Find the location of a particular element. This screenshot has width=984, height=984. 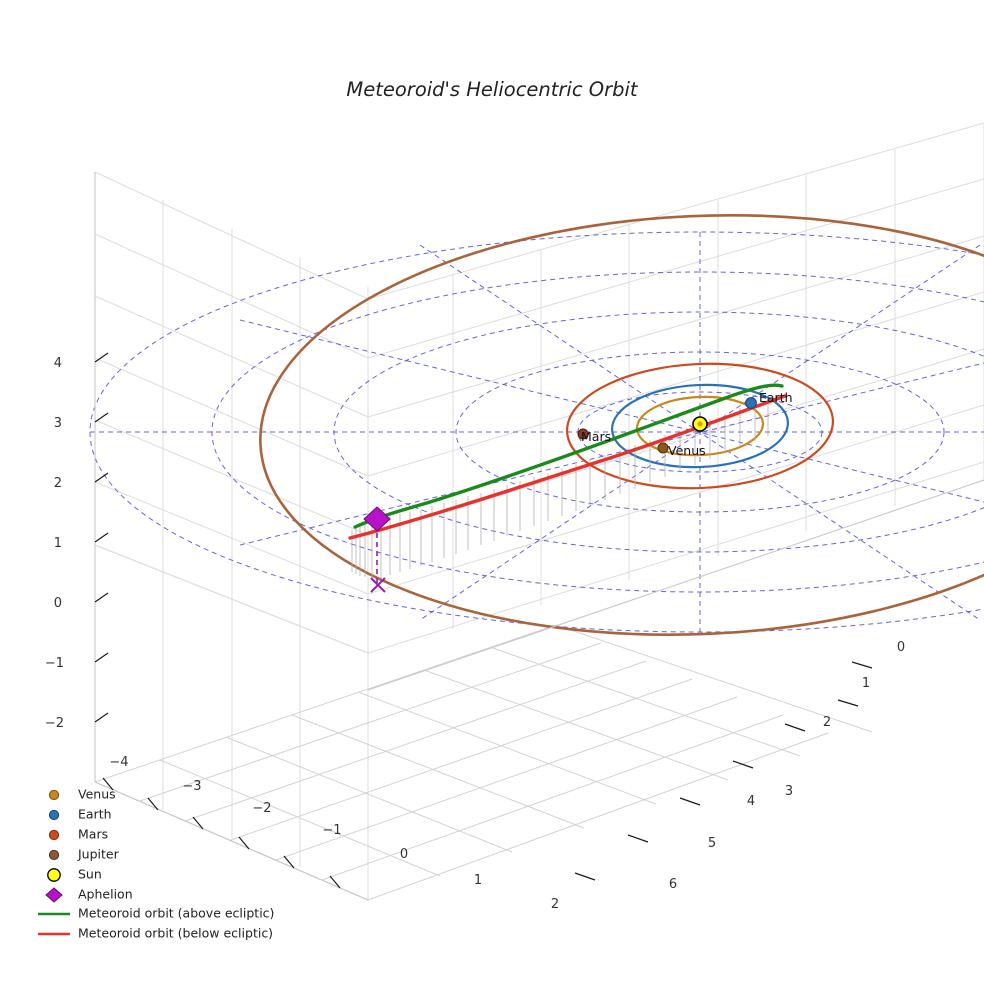

legend: Venus Earth Mars Jupiter Sun Aphelion is located at coordinates (156, 864).